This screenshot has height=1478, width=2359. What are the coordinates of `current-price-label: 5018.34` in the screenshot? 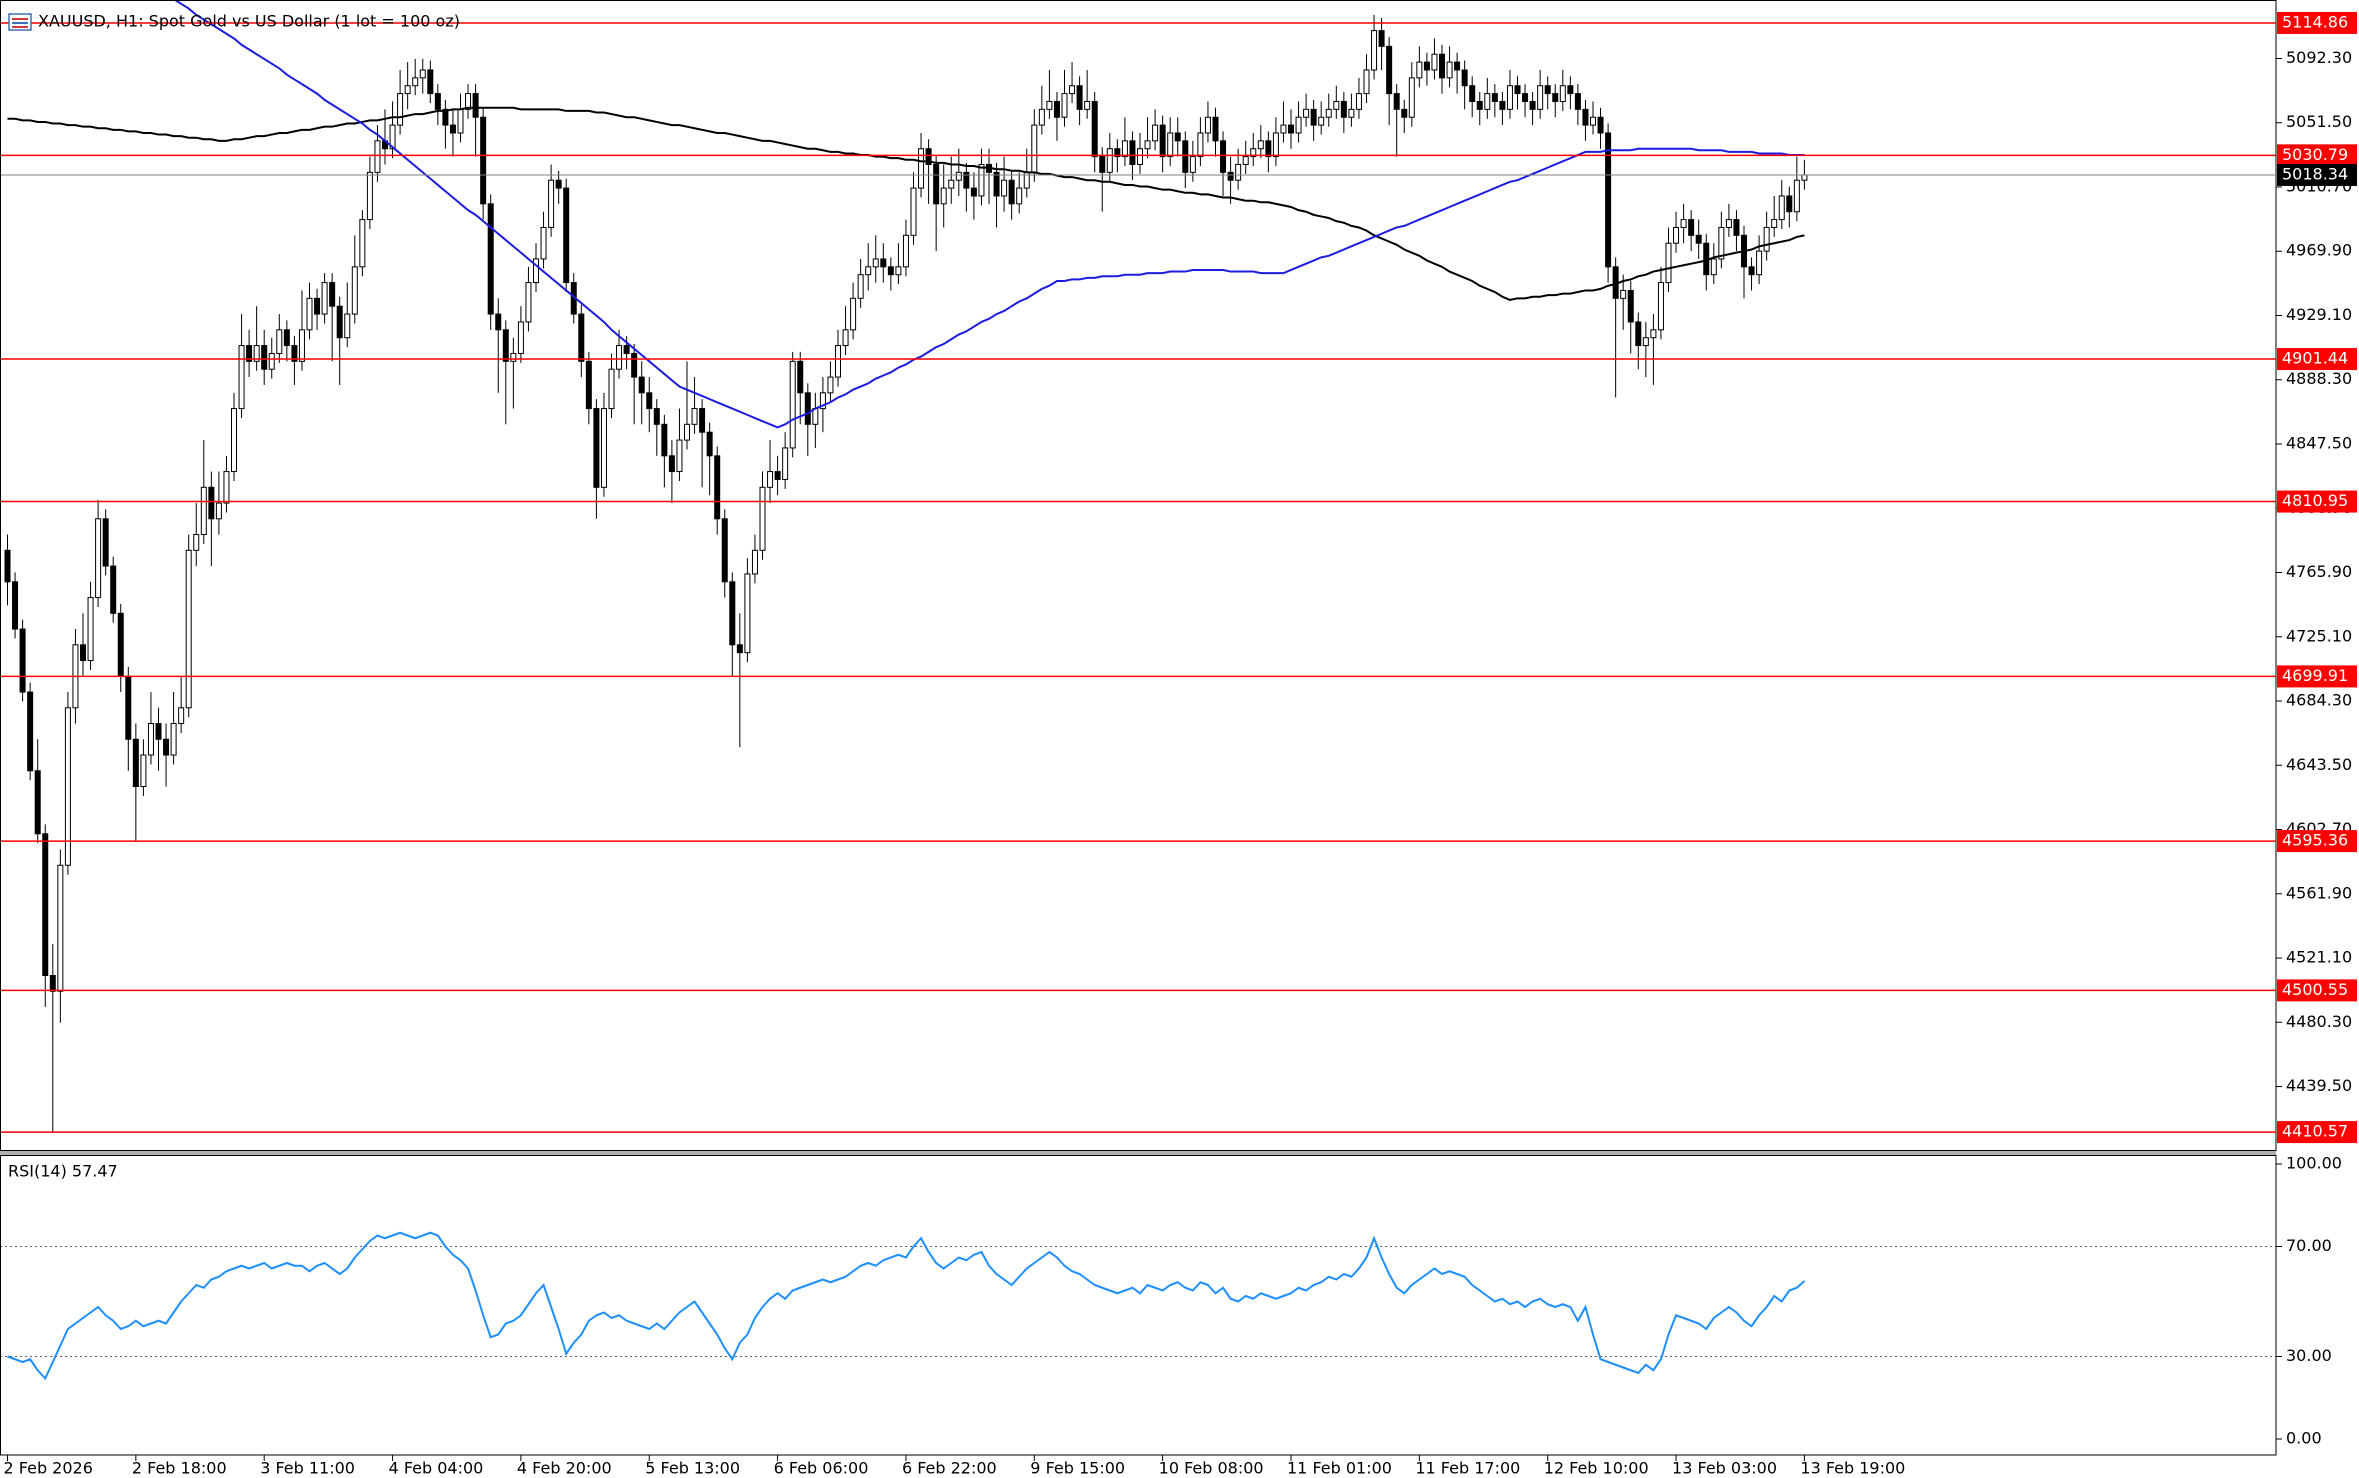 It's located at (2315, 173).